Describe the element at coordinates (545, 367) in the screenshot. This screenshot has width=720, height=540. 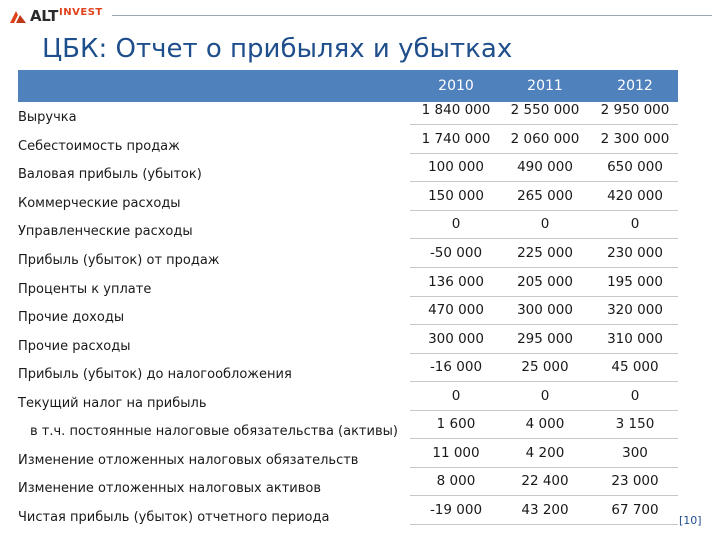
I see `row-value-2011: 25 000` at that location.